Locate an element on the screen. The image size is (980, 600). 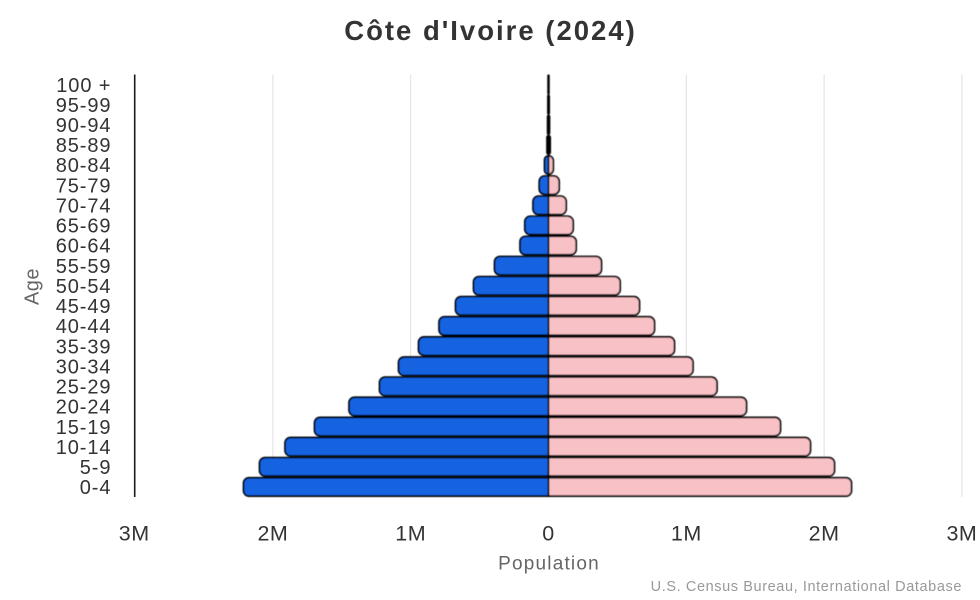
svg-text: 50-54 is located at coordinates (84, 287).